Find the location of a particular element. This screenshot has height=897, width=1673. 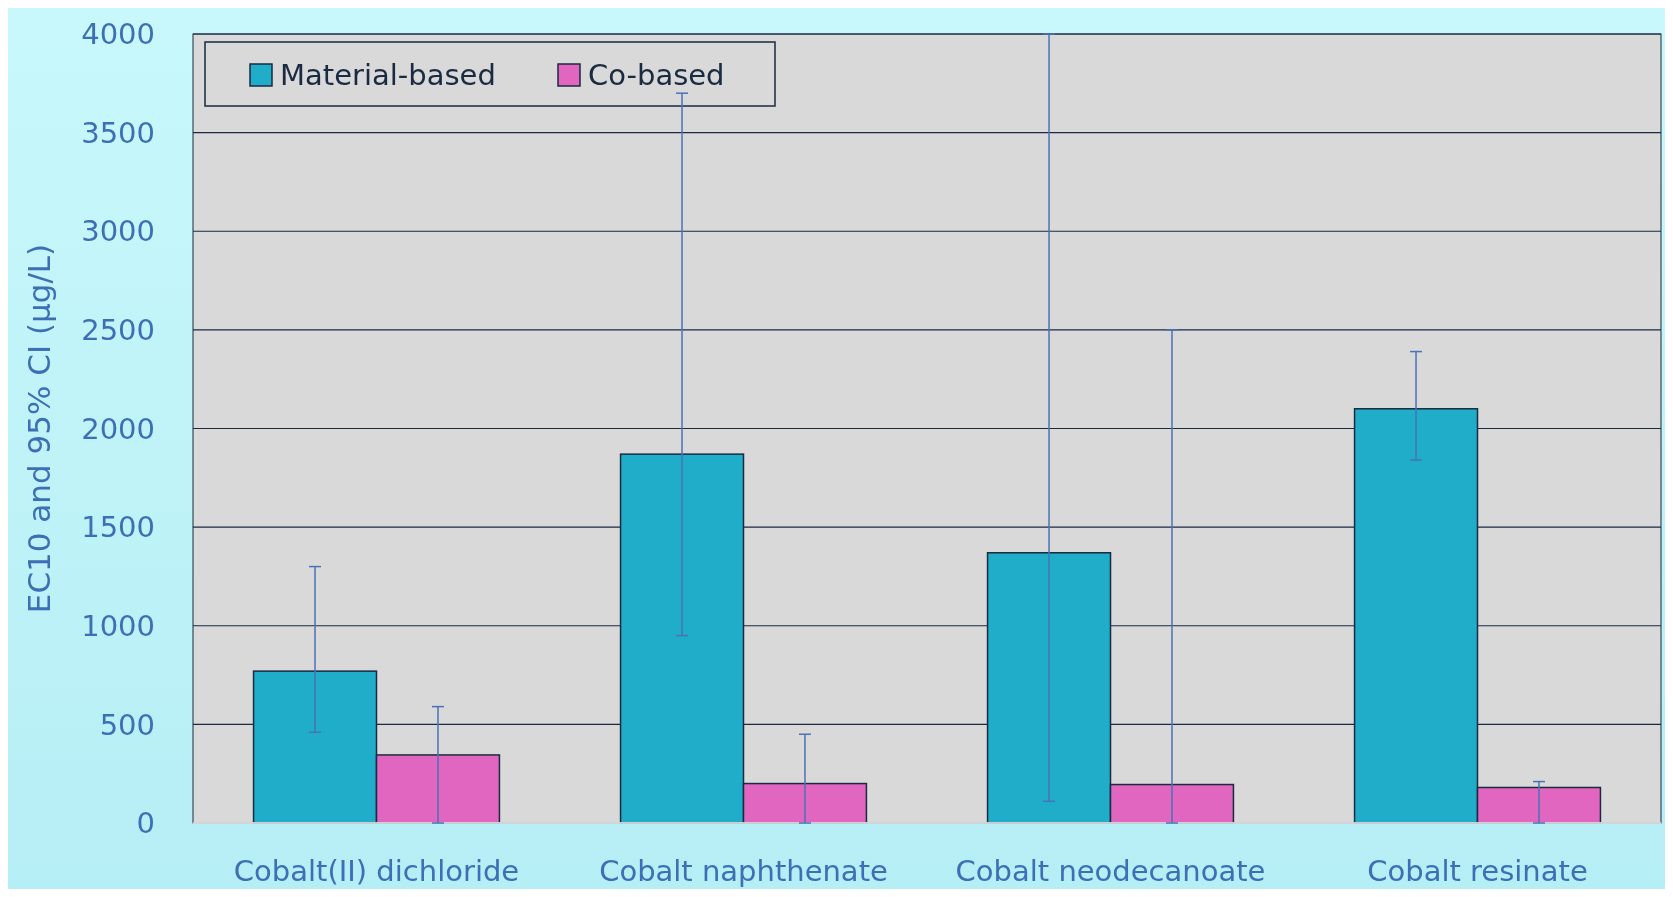

y-tick-label: 3500 is located at coordinates (118, 132).